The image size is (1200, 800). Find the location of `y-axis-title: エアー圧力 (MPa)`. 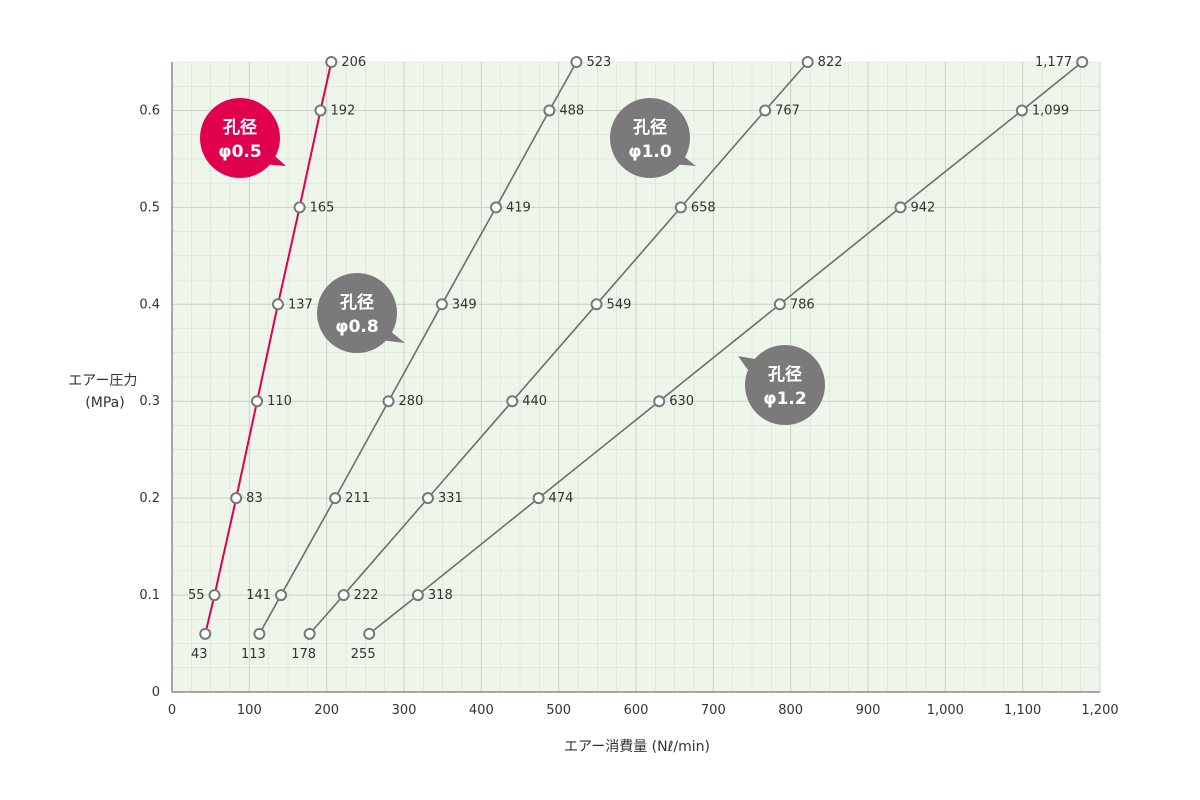

y-axis-title: エアー圧力 (MPa) is located at coordinates (105, 392).